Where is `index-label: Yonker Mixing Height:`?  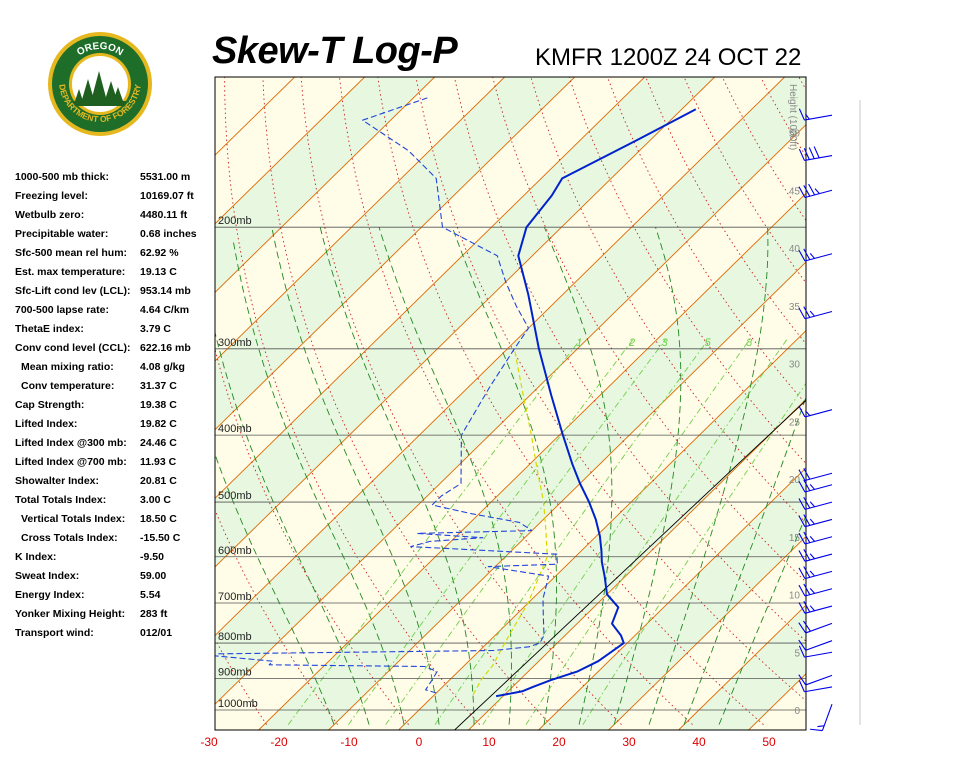
index-label: Yonker Mixing Height: is located at coordinates (70, 614).